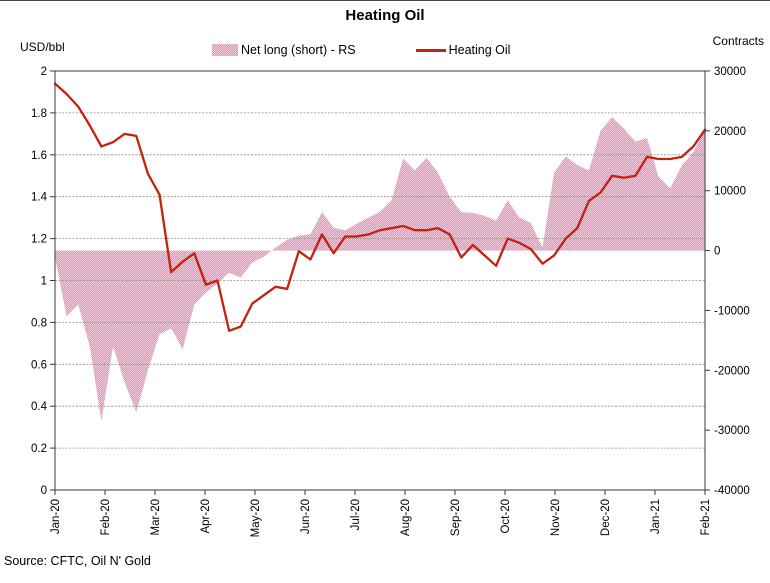  What do you see at coordinates (430, 50) in the screenshot?
I see `heating-oil-line-icon` at bounding box center [430, 50].